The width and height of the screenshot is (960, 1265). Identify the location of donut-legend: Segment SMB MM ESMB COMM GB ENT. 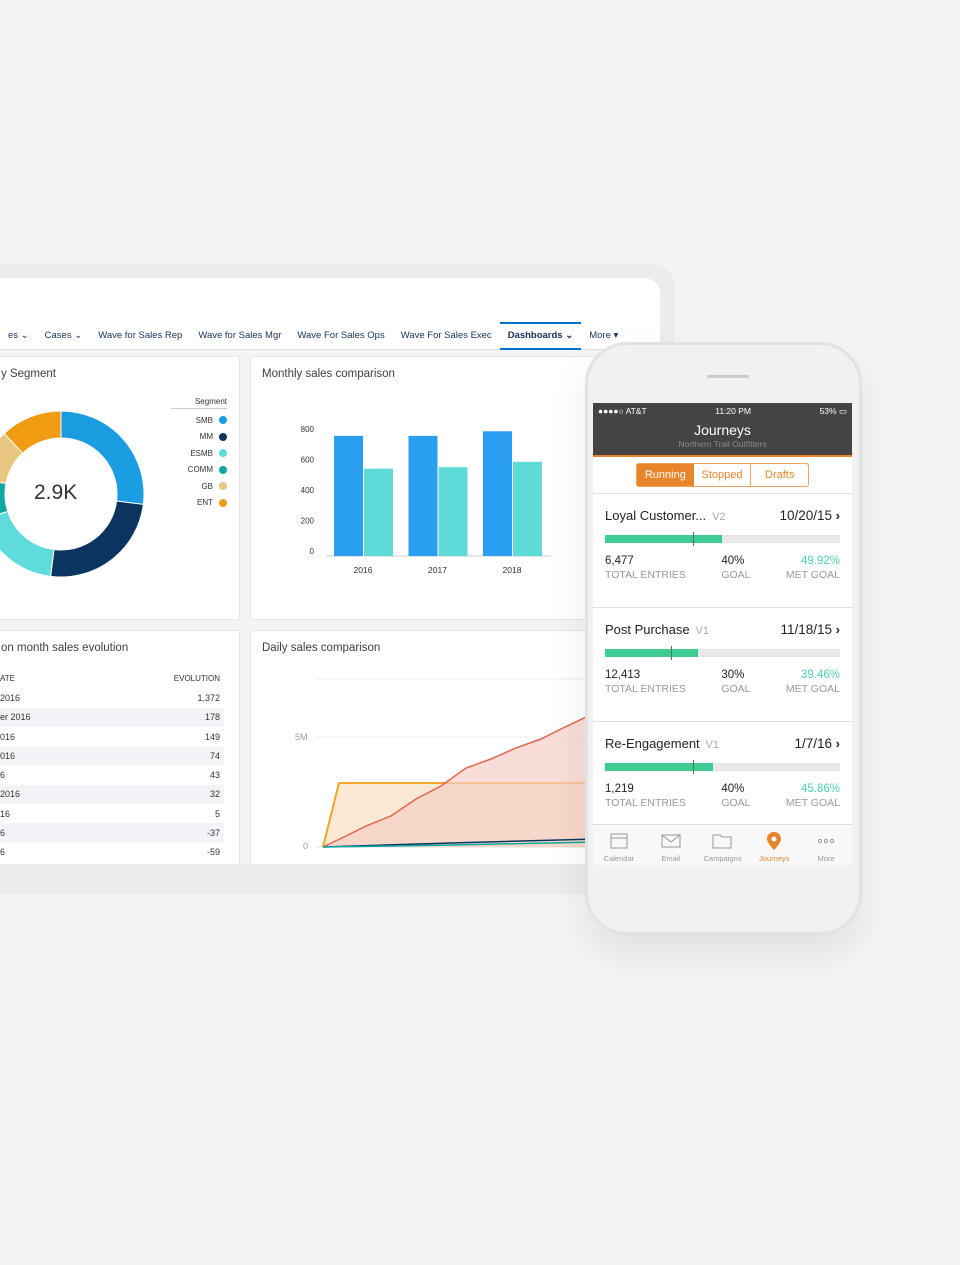
(199, 454).